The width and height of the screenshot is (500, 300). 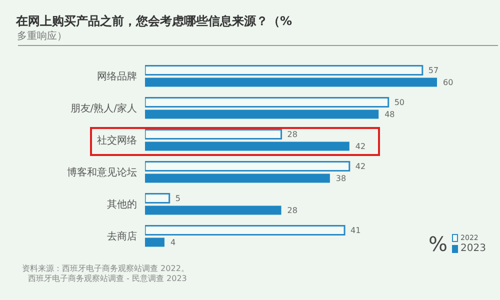 What do you see at coordinates (102, 172) in the screenshot?
I see `y-tick-label: 博客和意见论坛` at bounding box center [102, 172].